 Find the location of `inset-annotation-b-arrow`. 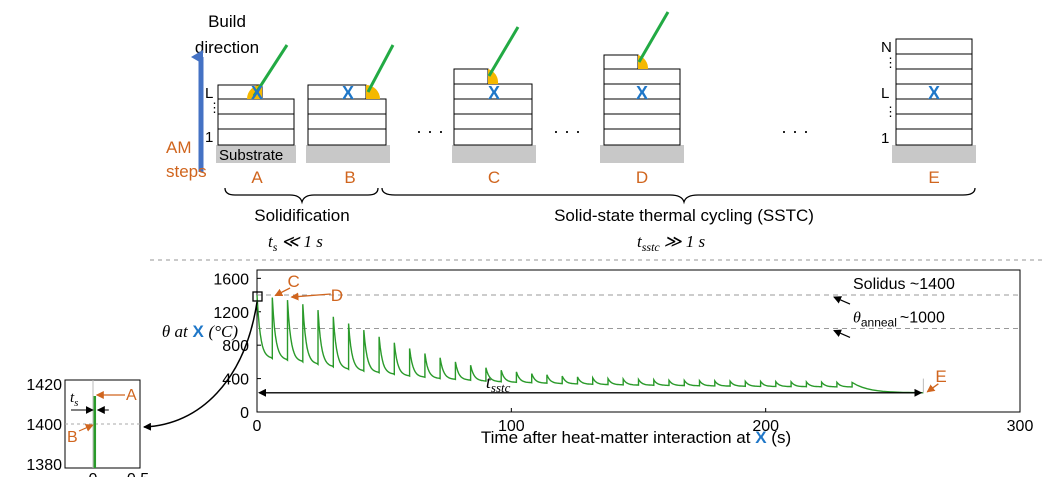

inset-annotation-b-arrow is located at coordinates (86, 428).